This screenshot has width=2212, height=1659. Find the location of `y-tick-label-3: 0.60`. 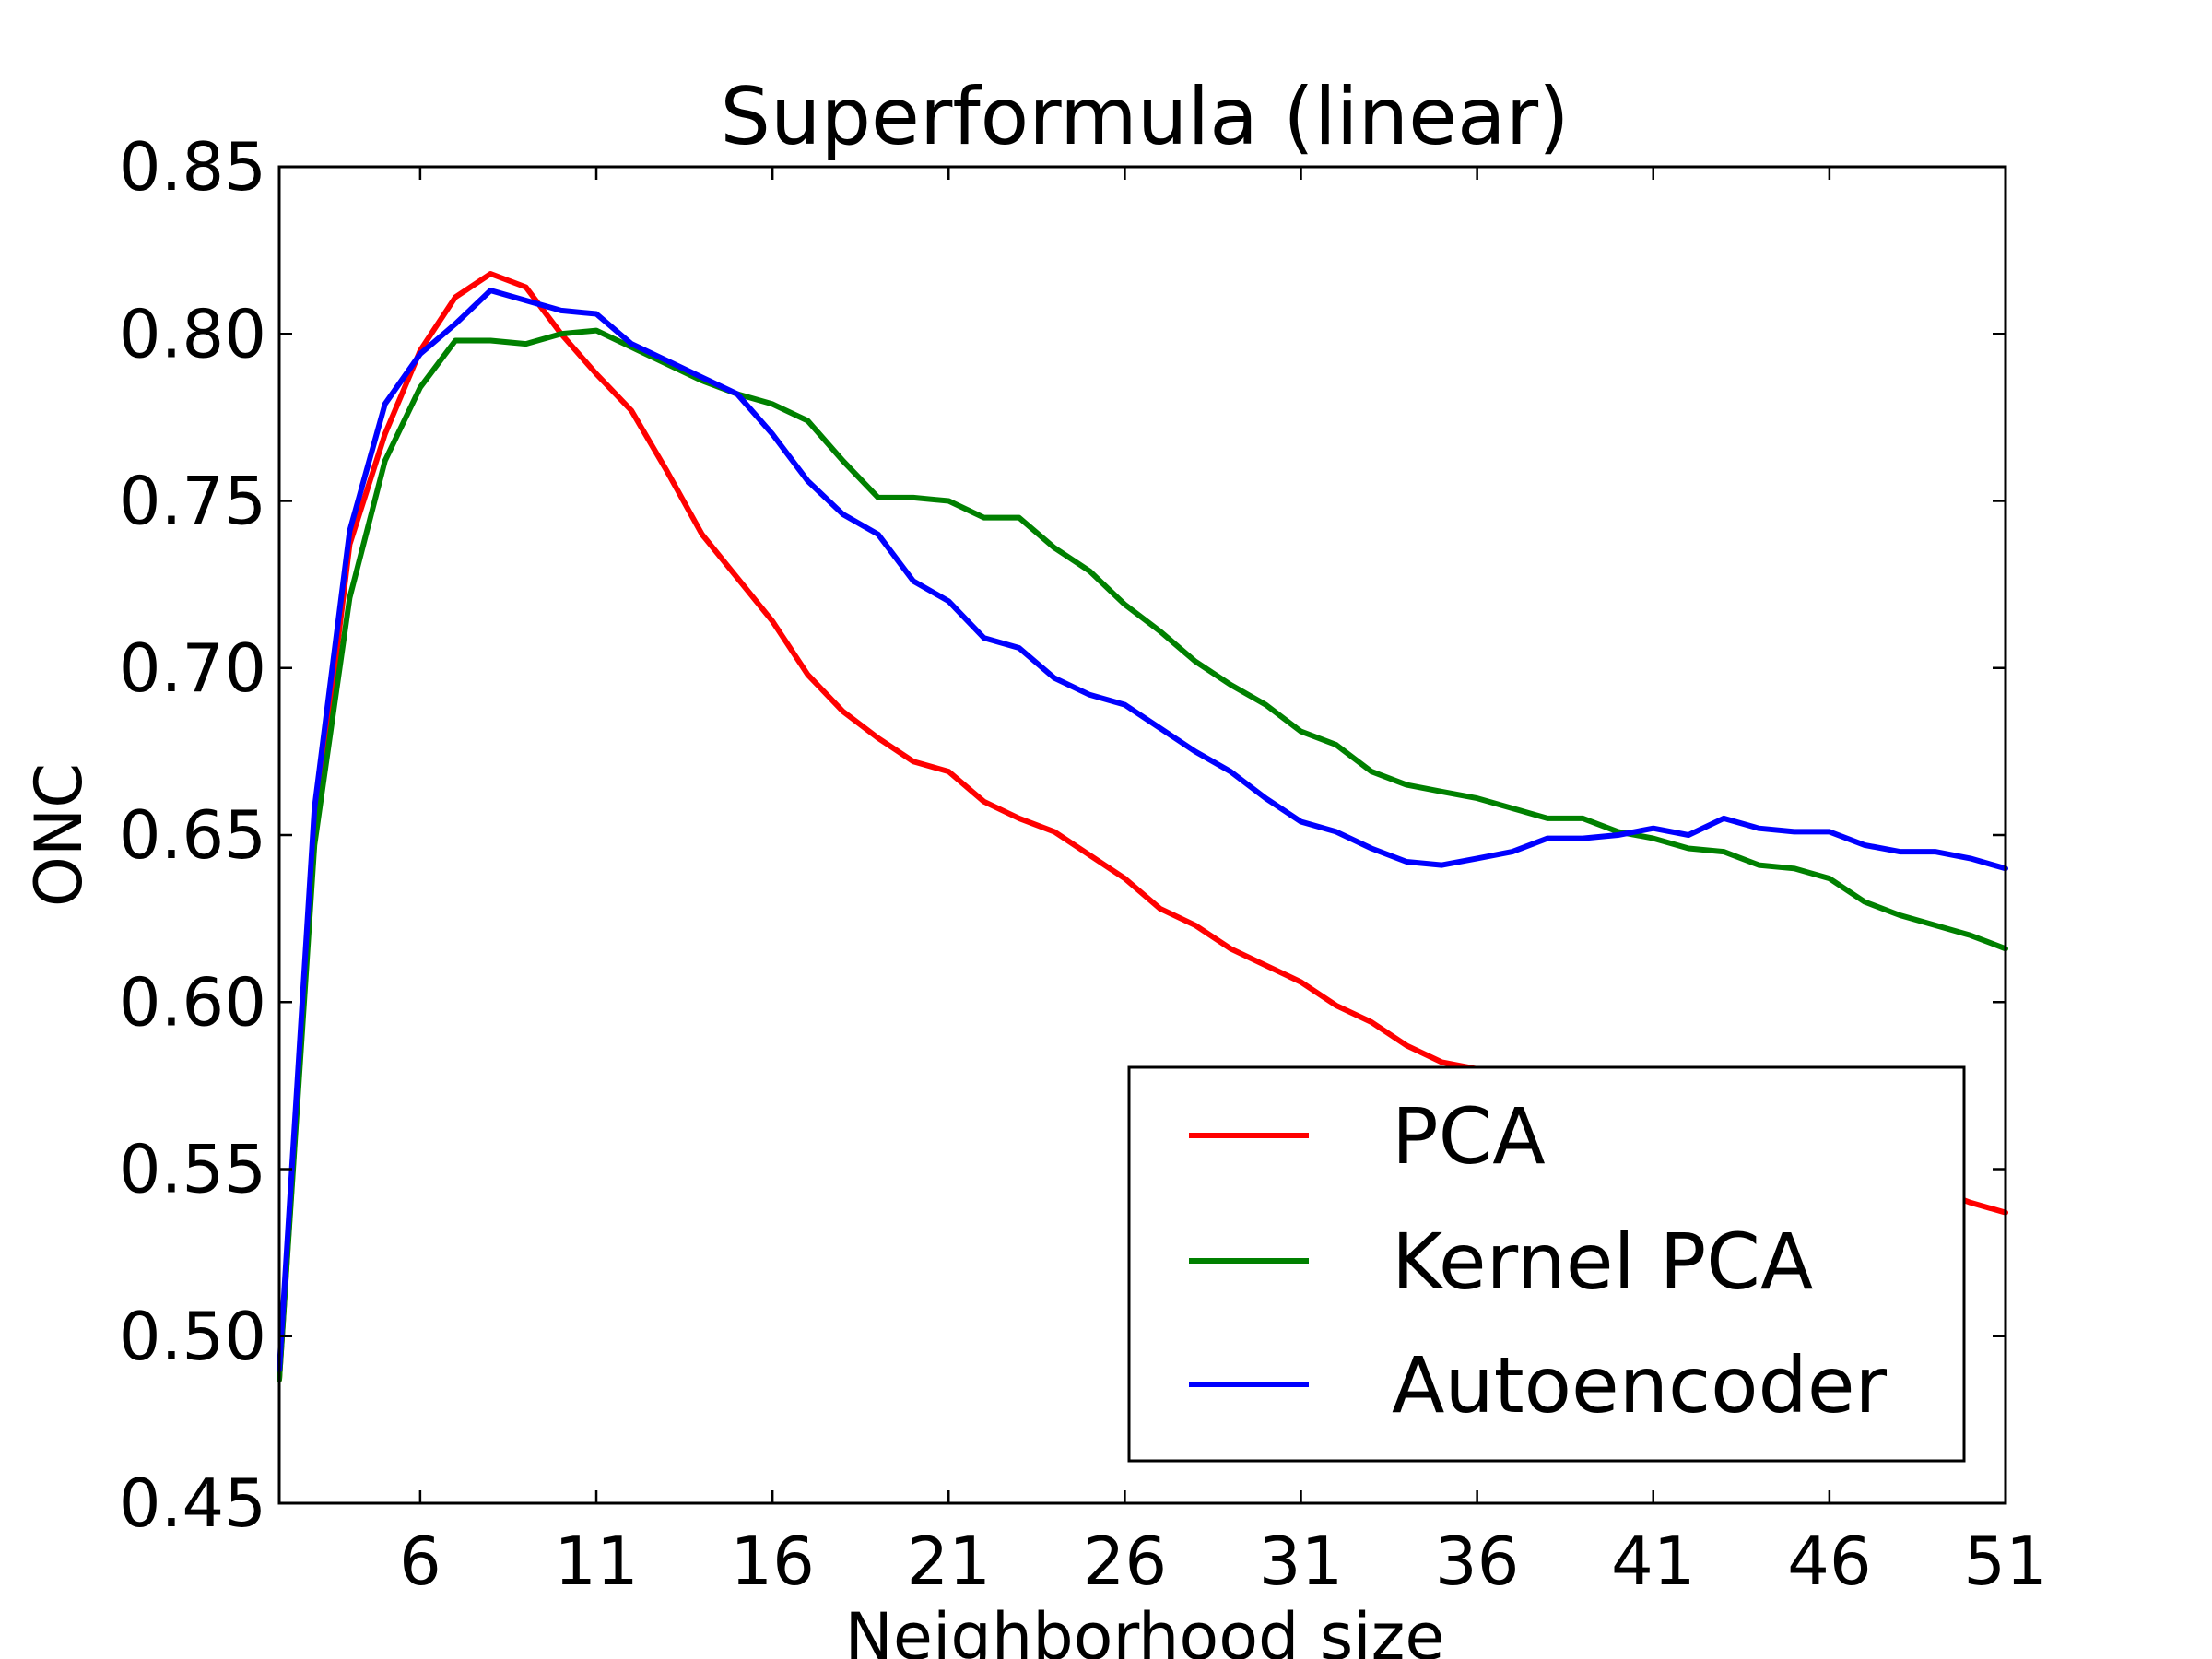

y-tick-label-3: 0.60 is located at coordinates (192, 1002).